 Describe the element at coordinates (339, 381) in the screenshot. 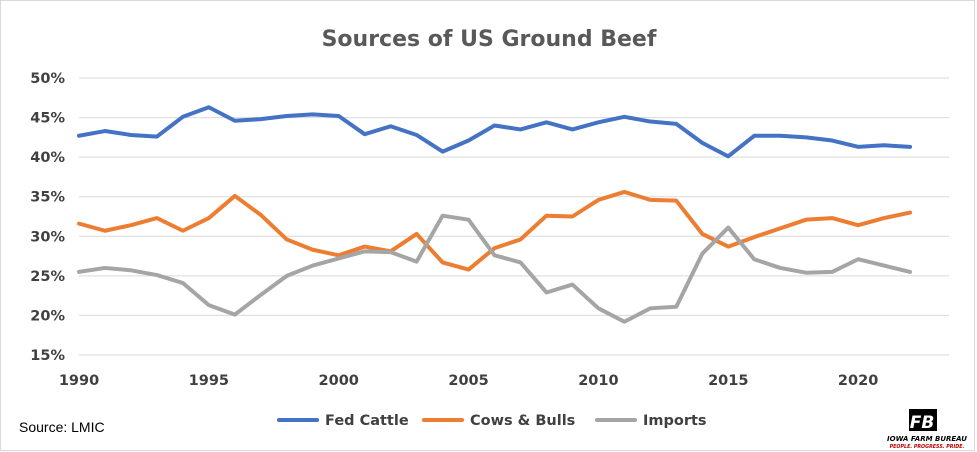

I see `x-tick-label-2000: 2000` at that location.